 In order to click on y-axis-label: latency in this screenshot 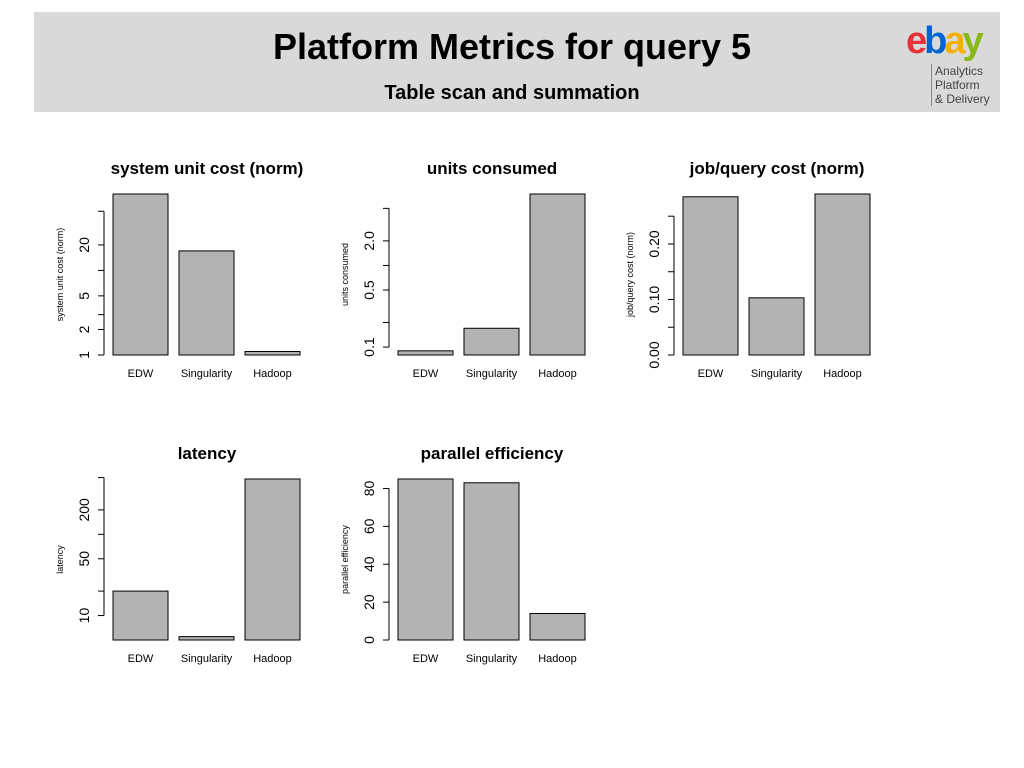, I will do `click(60, 559)`.